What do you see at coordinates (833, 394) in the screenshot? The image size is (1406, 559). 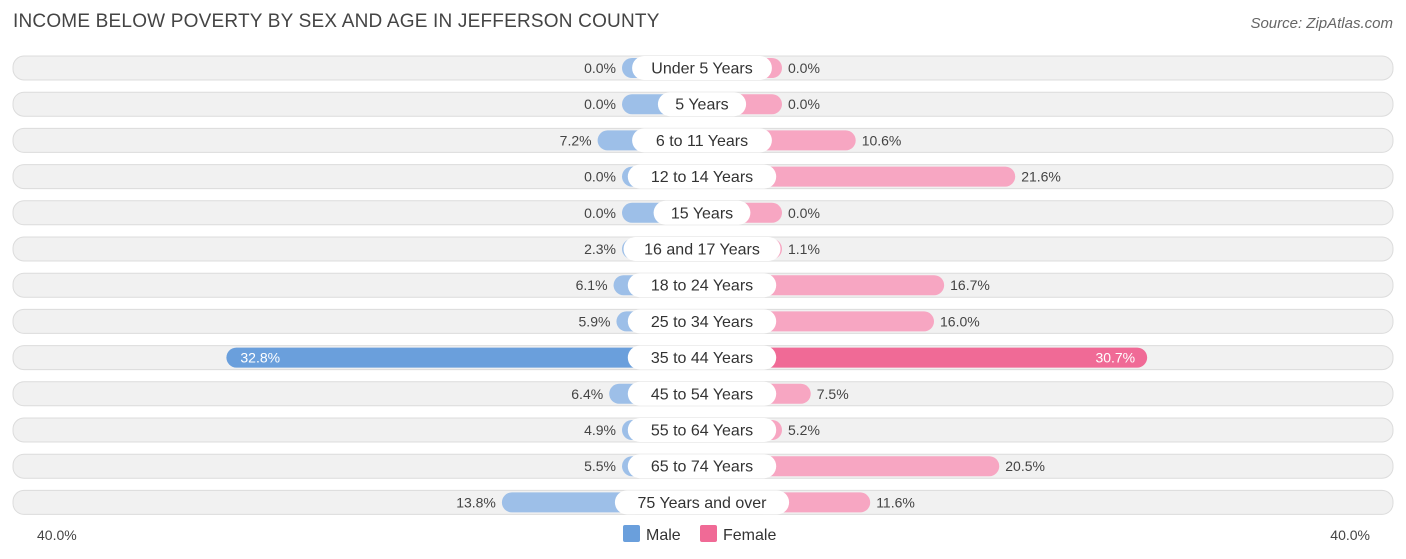 I see `female-value-label: 7.5%` at bounding box center [833, 394].